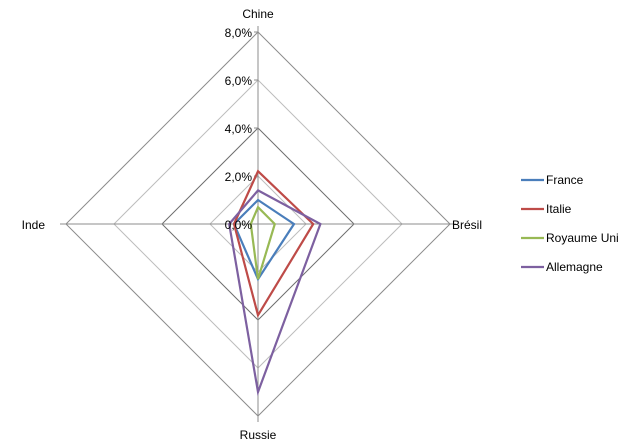 Image resolution: width=635 pixels, height=444 pixels. What do you see at coordinates (574, 267) in the screenshot?
I see `legend-label-3: Allemagne` at bounding box center [574, 267].